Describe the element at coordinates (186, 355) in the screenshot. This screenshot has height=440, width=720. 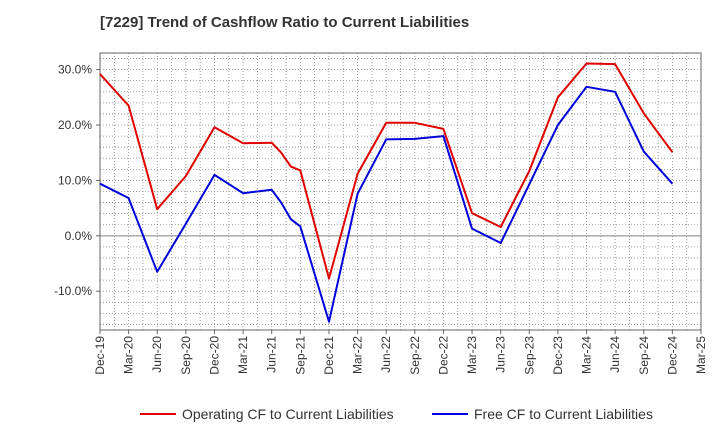
I see `x-tick-label: Sep-20` at that location.